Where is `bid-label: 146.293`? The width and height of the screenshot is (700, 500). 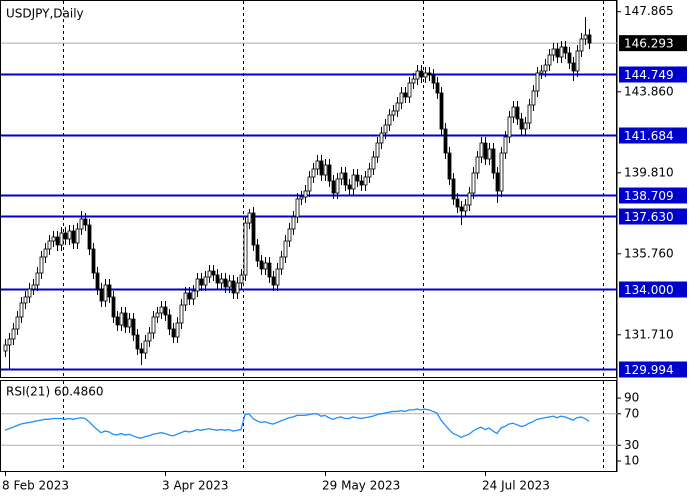 bid-label: 146.293 is located at coordinates (649, 44).